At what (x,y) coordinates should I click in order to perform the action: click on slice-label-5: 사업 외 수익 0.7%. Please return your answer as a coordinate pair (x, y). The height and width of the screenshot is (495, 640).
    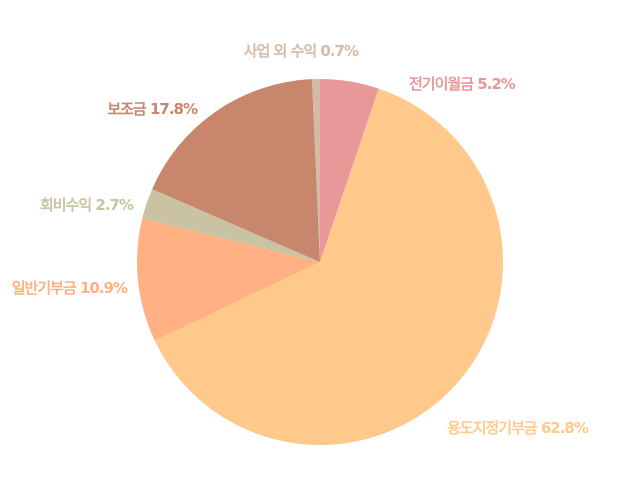
    Looking at the image, I should click on (301, 51).